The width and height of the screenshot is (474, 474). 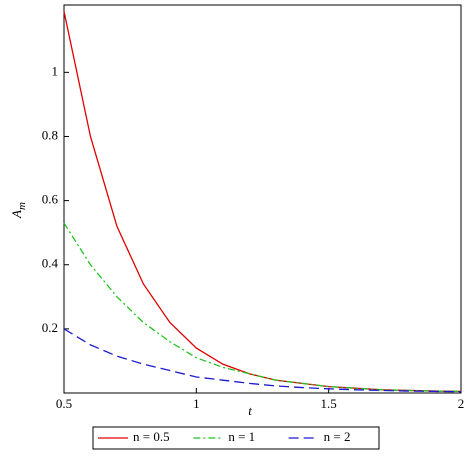 I want to click on y-tick-label: 1, so click(x=55, y=70).